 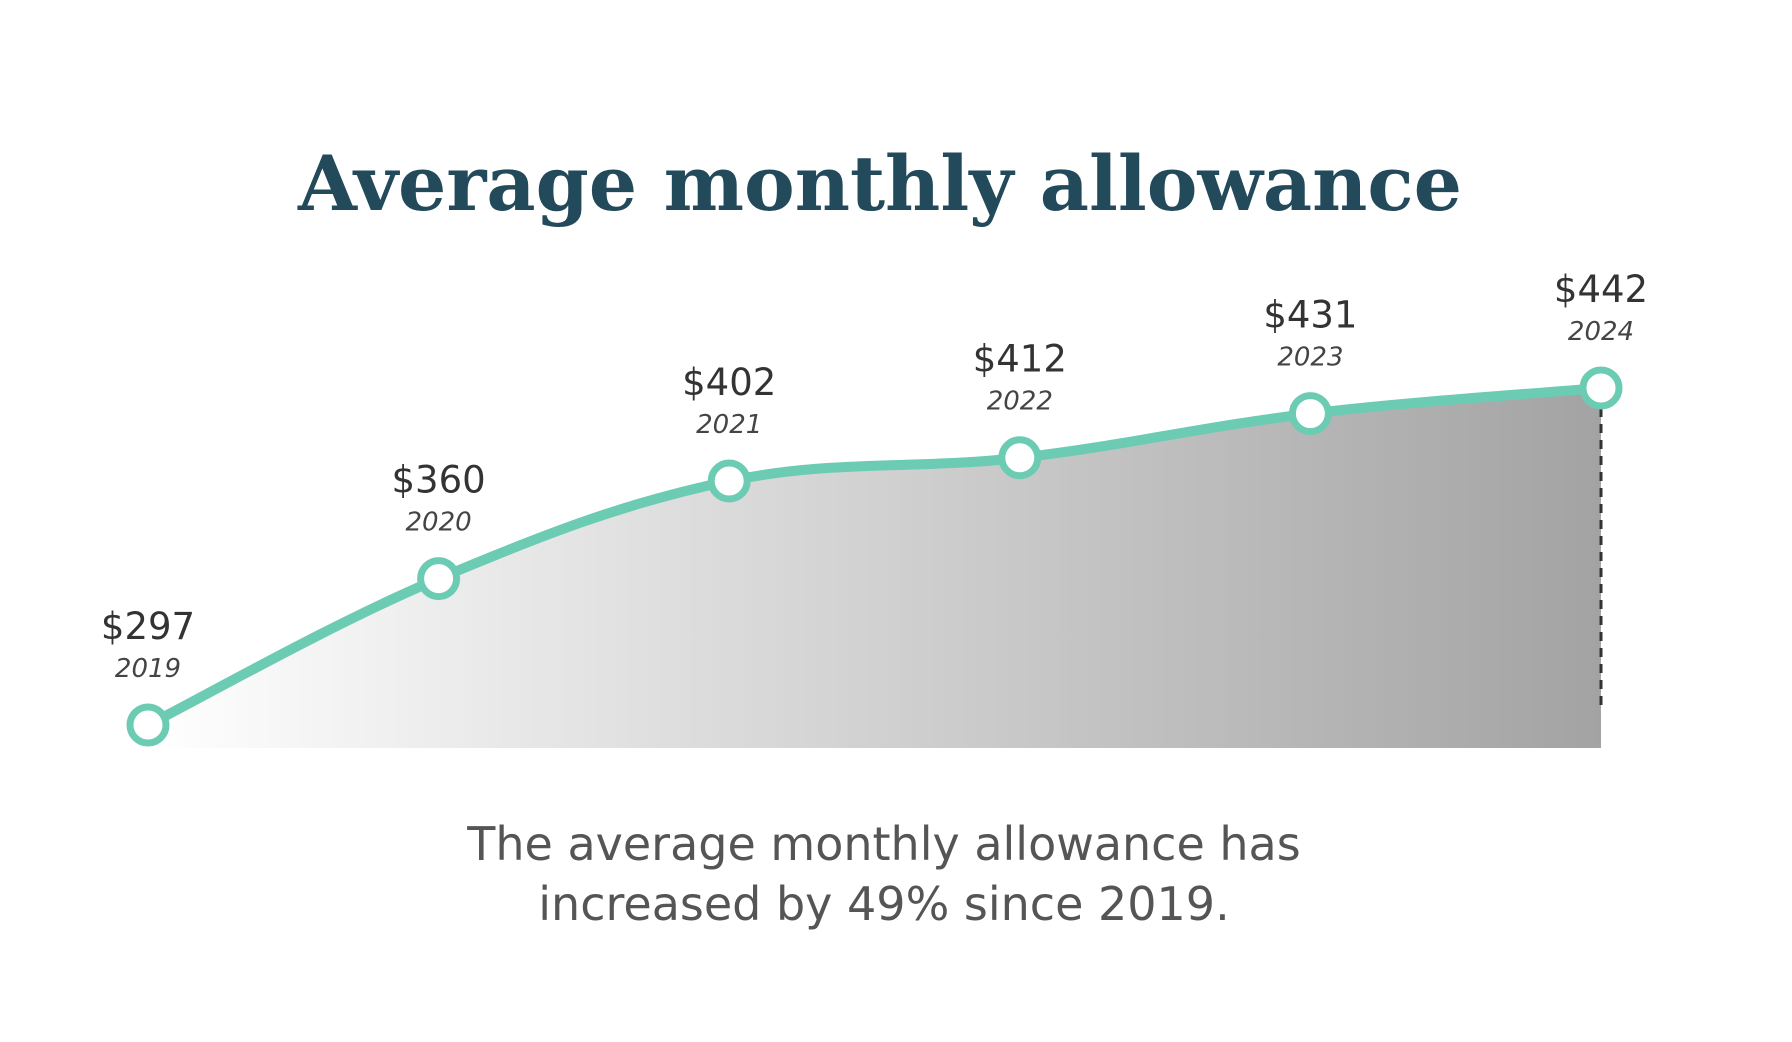 What do you see at coordinates (729, 382) in the screenshot?
I see `value-label: $402` at bounding box center [729, 382].